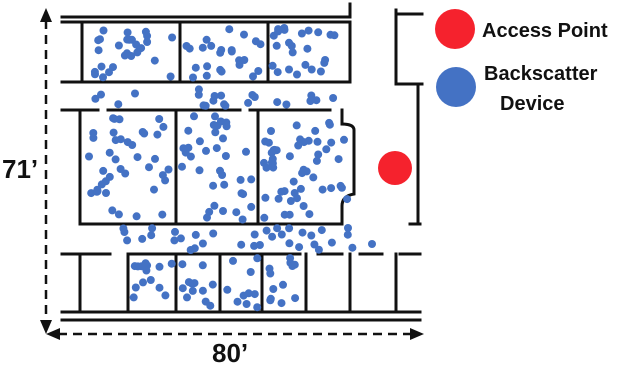  I want to click on legend-backscatter-device-icon, so click(456, 87).